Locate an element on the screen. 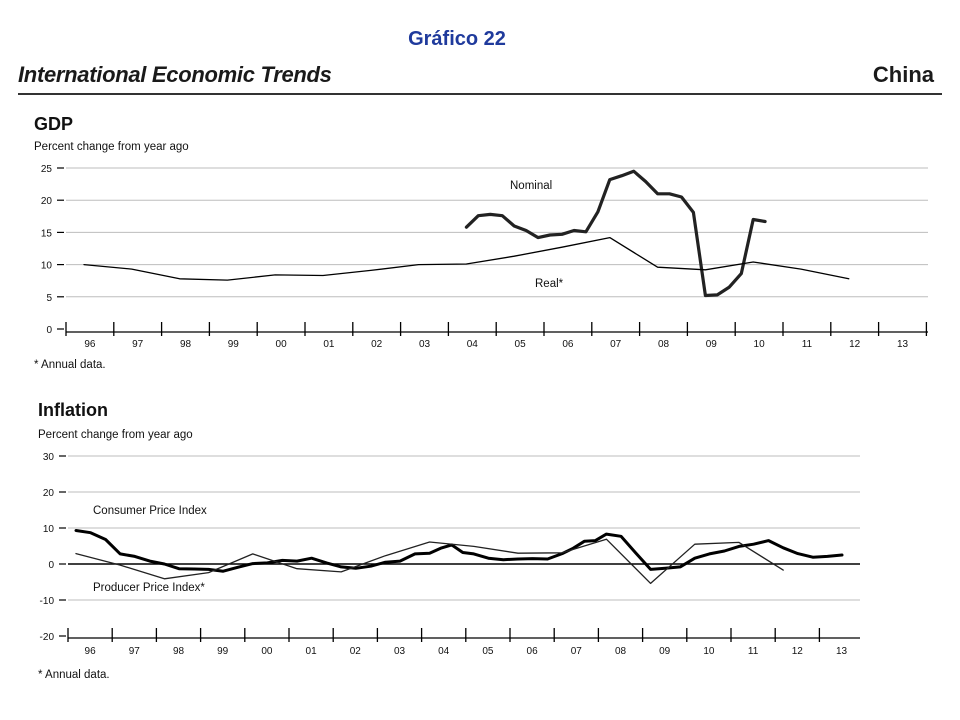 This screenshot has height=720, width=960. inflation-x-tick-label: 08 is located at coordinates (621, 651).